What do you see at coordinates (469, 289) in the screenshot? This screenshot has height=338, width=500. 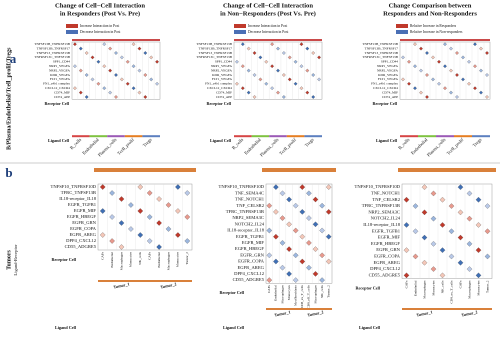 I see `receptor-label: Macrophages` at bounding box center [469, 289].